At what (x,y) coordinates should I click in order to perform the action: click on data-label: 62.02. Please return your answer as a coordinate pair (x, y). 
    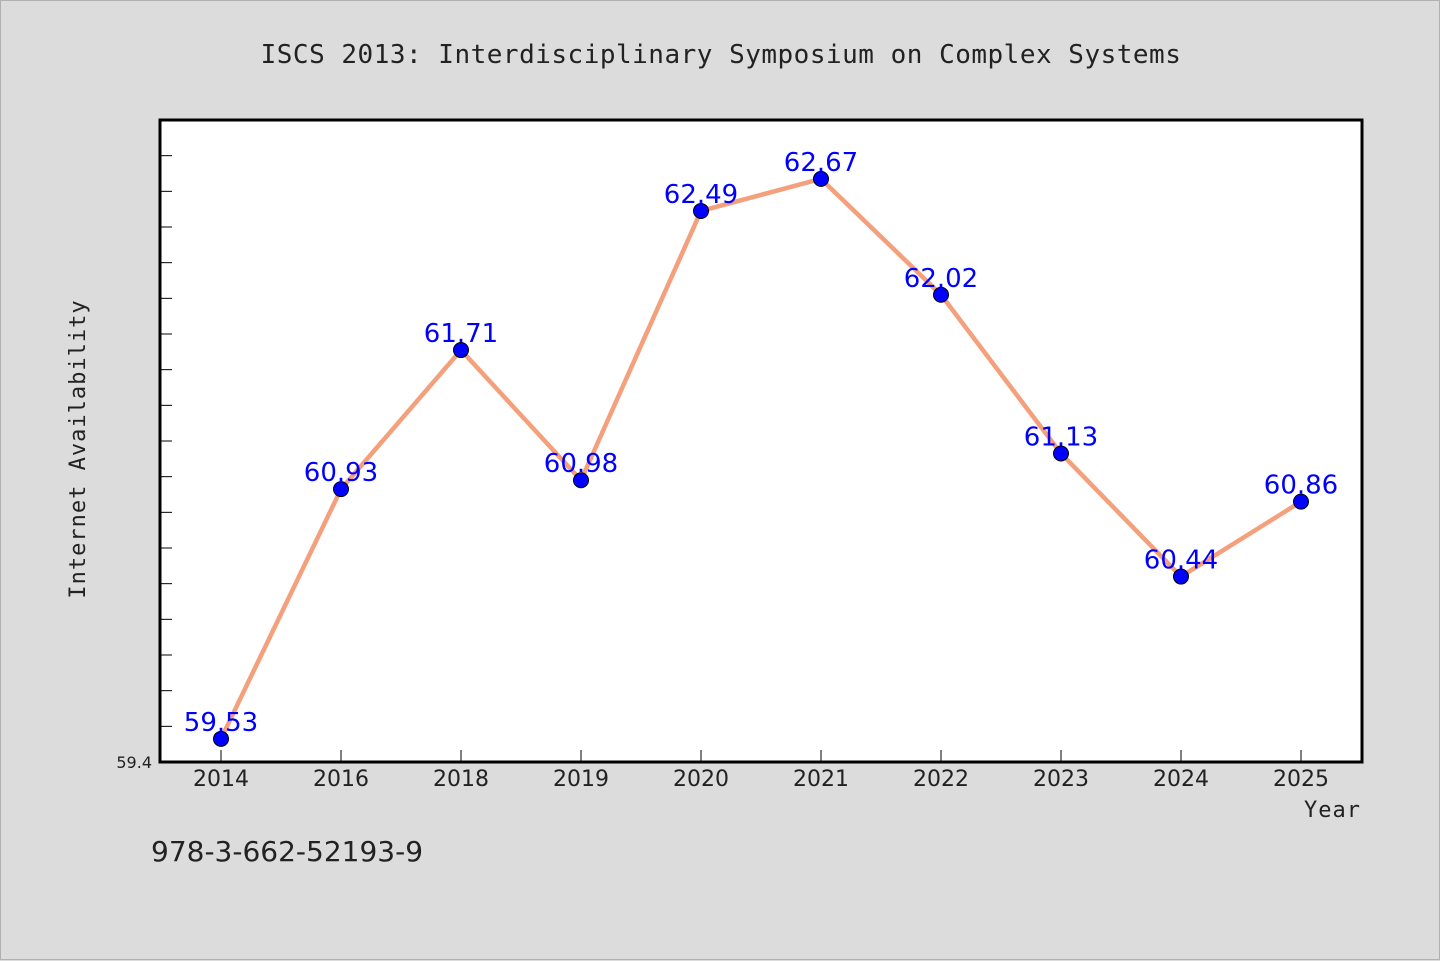
    Looking at the image, I should click on (941, 279).